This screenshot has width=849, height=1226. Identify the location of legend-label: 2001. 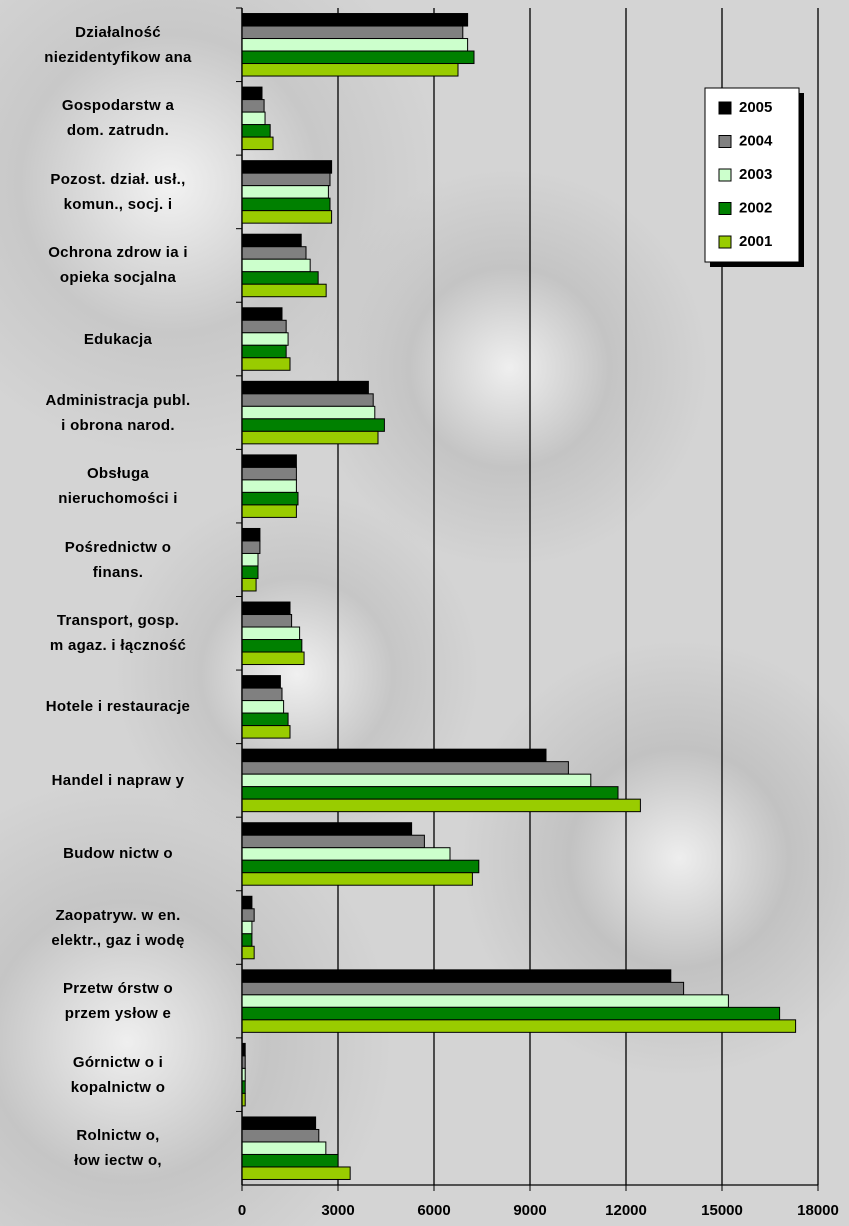
(755, 241).